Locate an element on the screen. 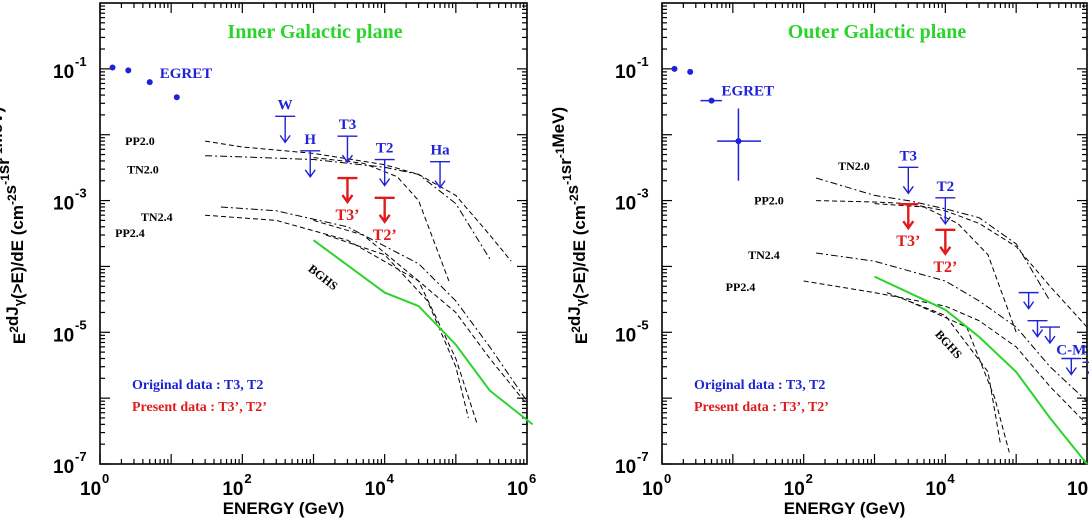  upper-limit-original-label: Ha is located at coordinates (440, 151).